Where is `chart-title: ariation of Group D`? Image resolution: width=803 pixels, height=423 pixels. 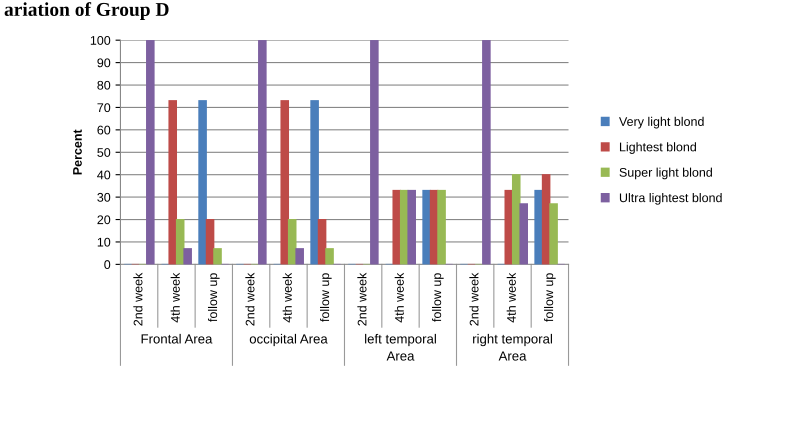
chart-title: ariation of Group D is located at coordinates (86, 11).